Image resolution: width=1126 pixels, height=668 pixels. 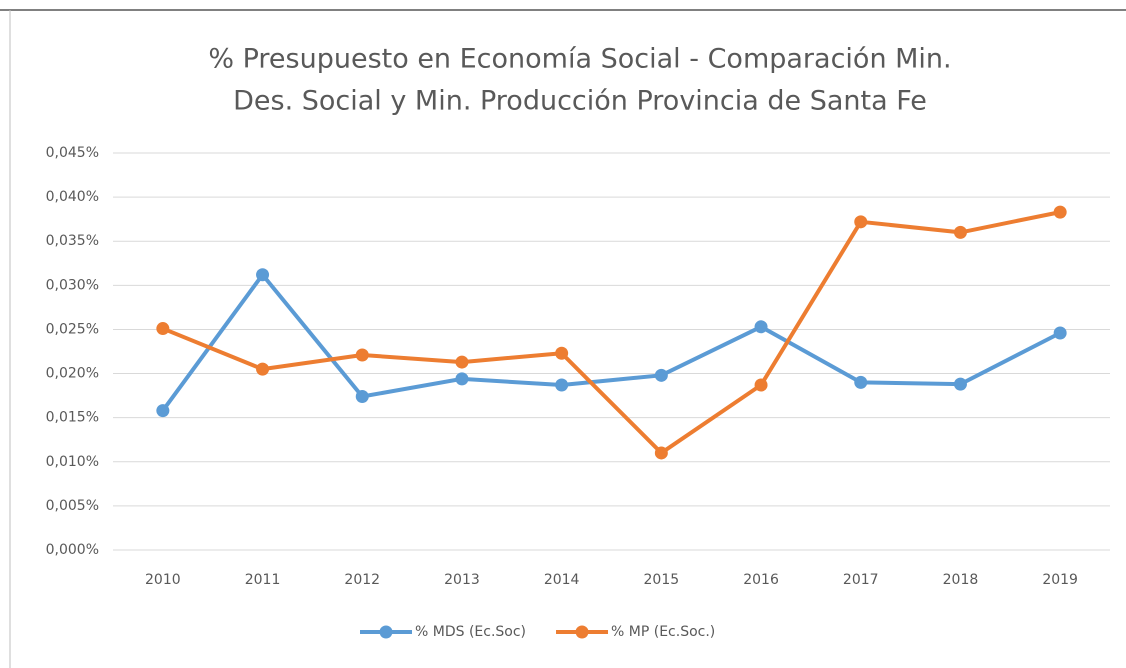 What do you see at coordinates (163, 580) in the screenshot?
I see `x-tick-label: 2010` at bounding box center [163, 580].